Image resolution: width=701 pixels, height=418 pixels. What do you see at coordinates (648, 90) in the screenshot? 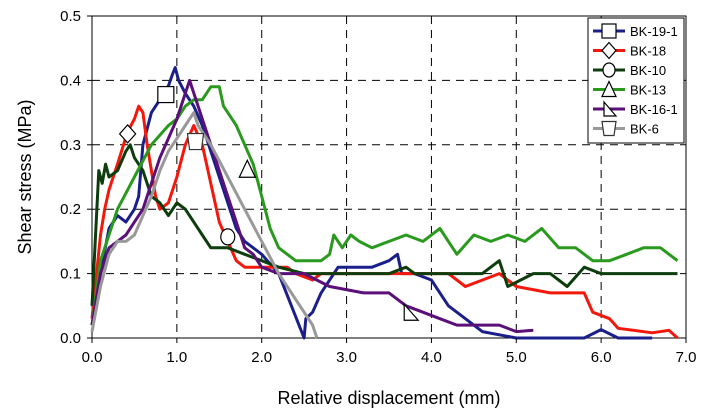
I see `legend-label: BK-13` at bounding box center [648, 90].